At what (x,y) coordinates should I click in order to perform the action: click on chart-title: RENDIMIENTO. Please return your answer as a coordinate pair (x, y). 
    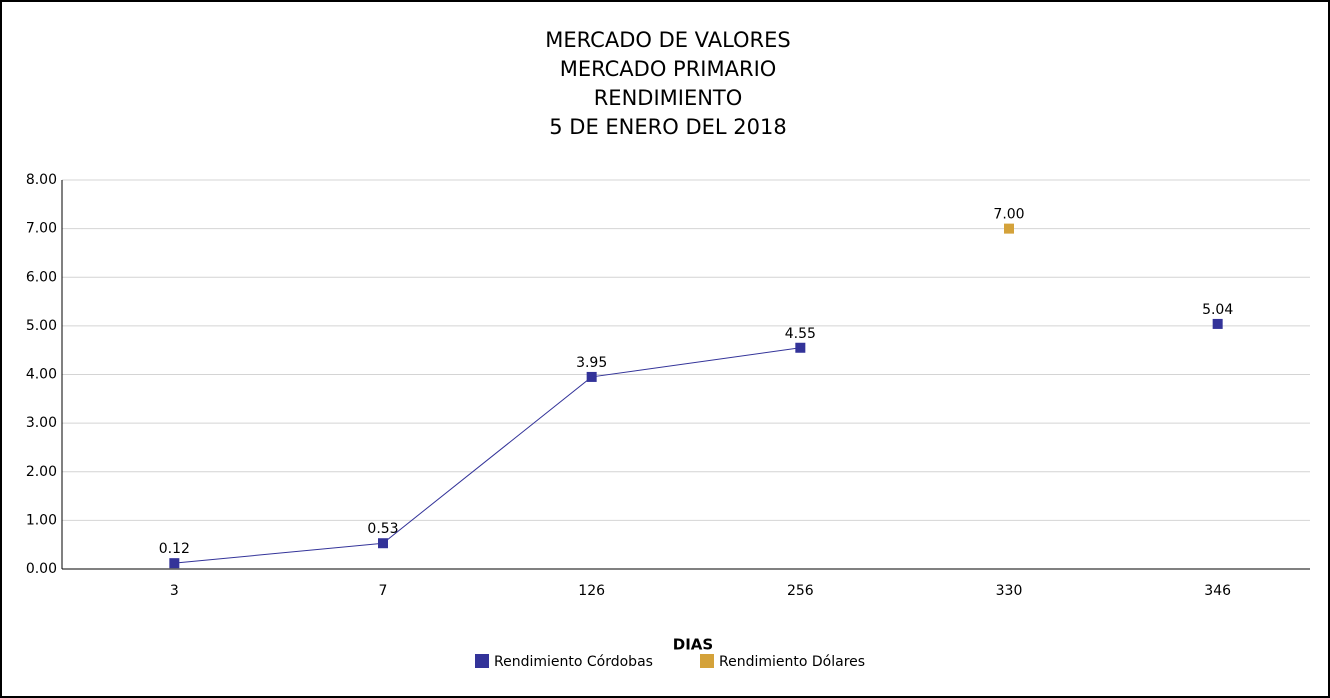
    Looking at the image, I should click on (668, 98).